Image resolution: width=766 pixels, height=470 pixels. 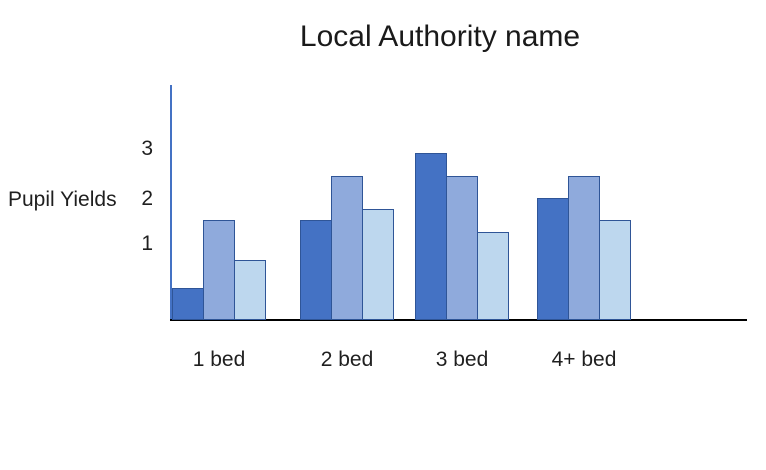 I want to click on x-axis-line, so click(x=458, y=320).